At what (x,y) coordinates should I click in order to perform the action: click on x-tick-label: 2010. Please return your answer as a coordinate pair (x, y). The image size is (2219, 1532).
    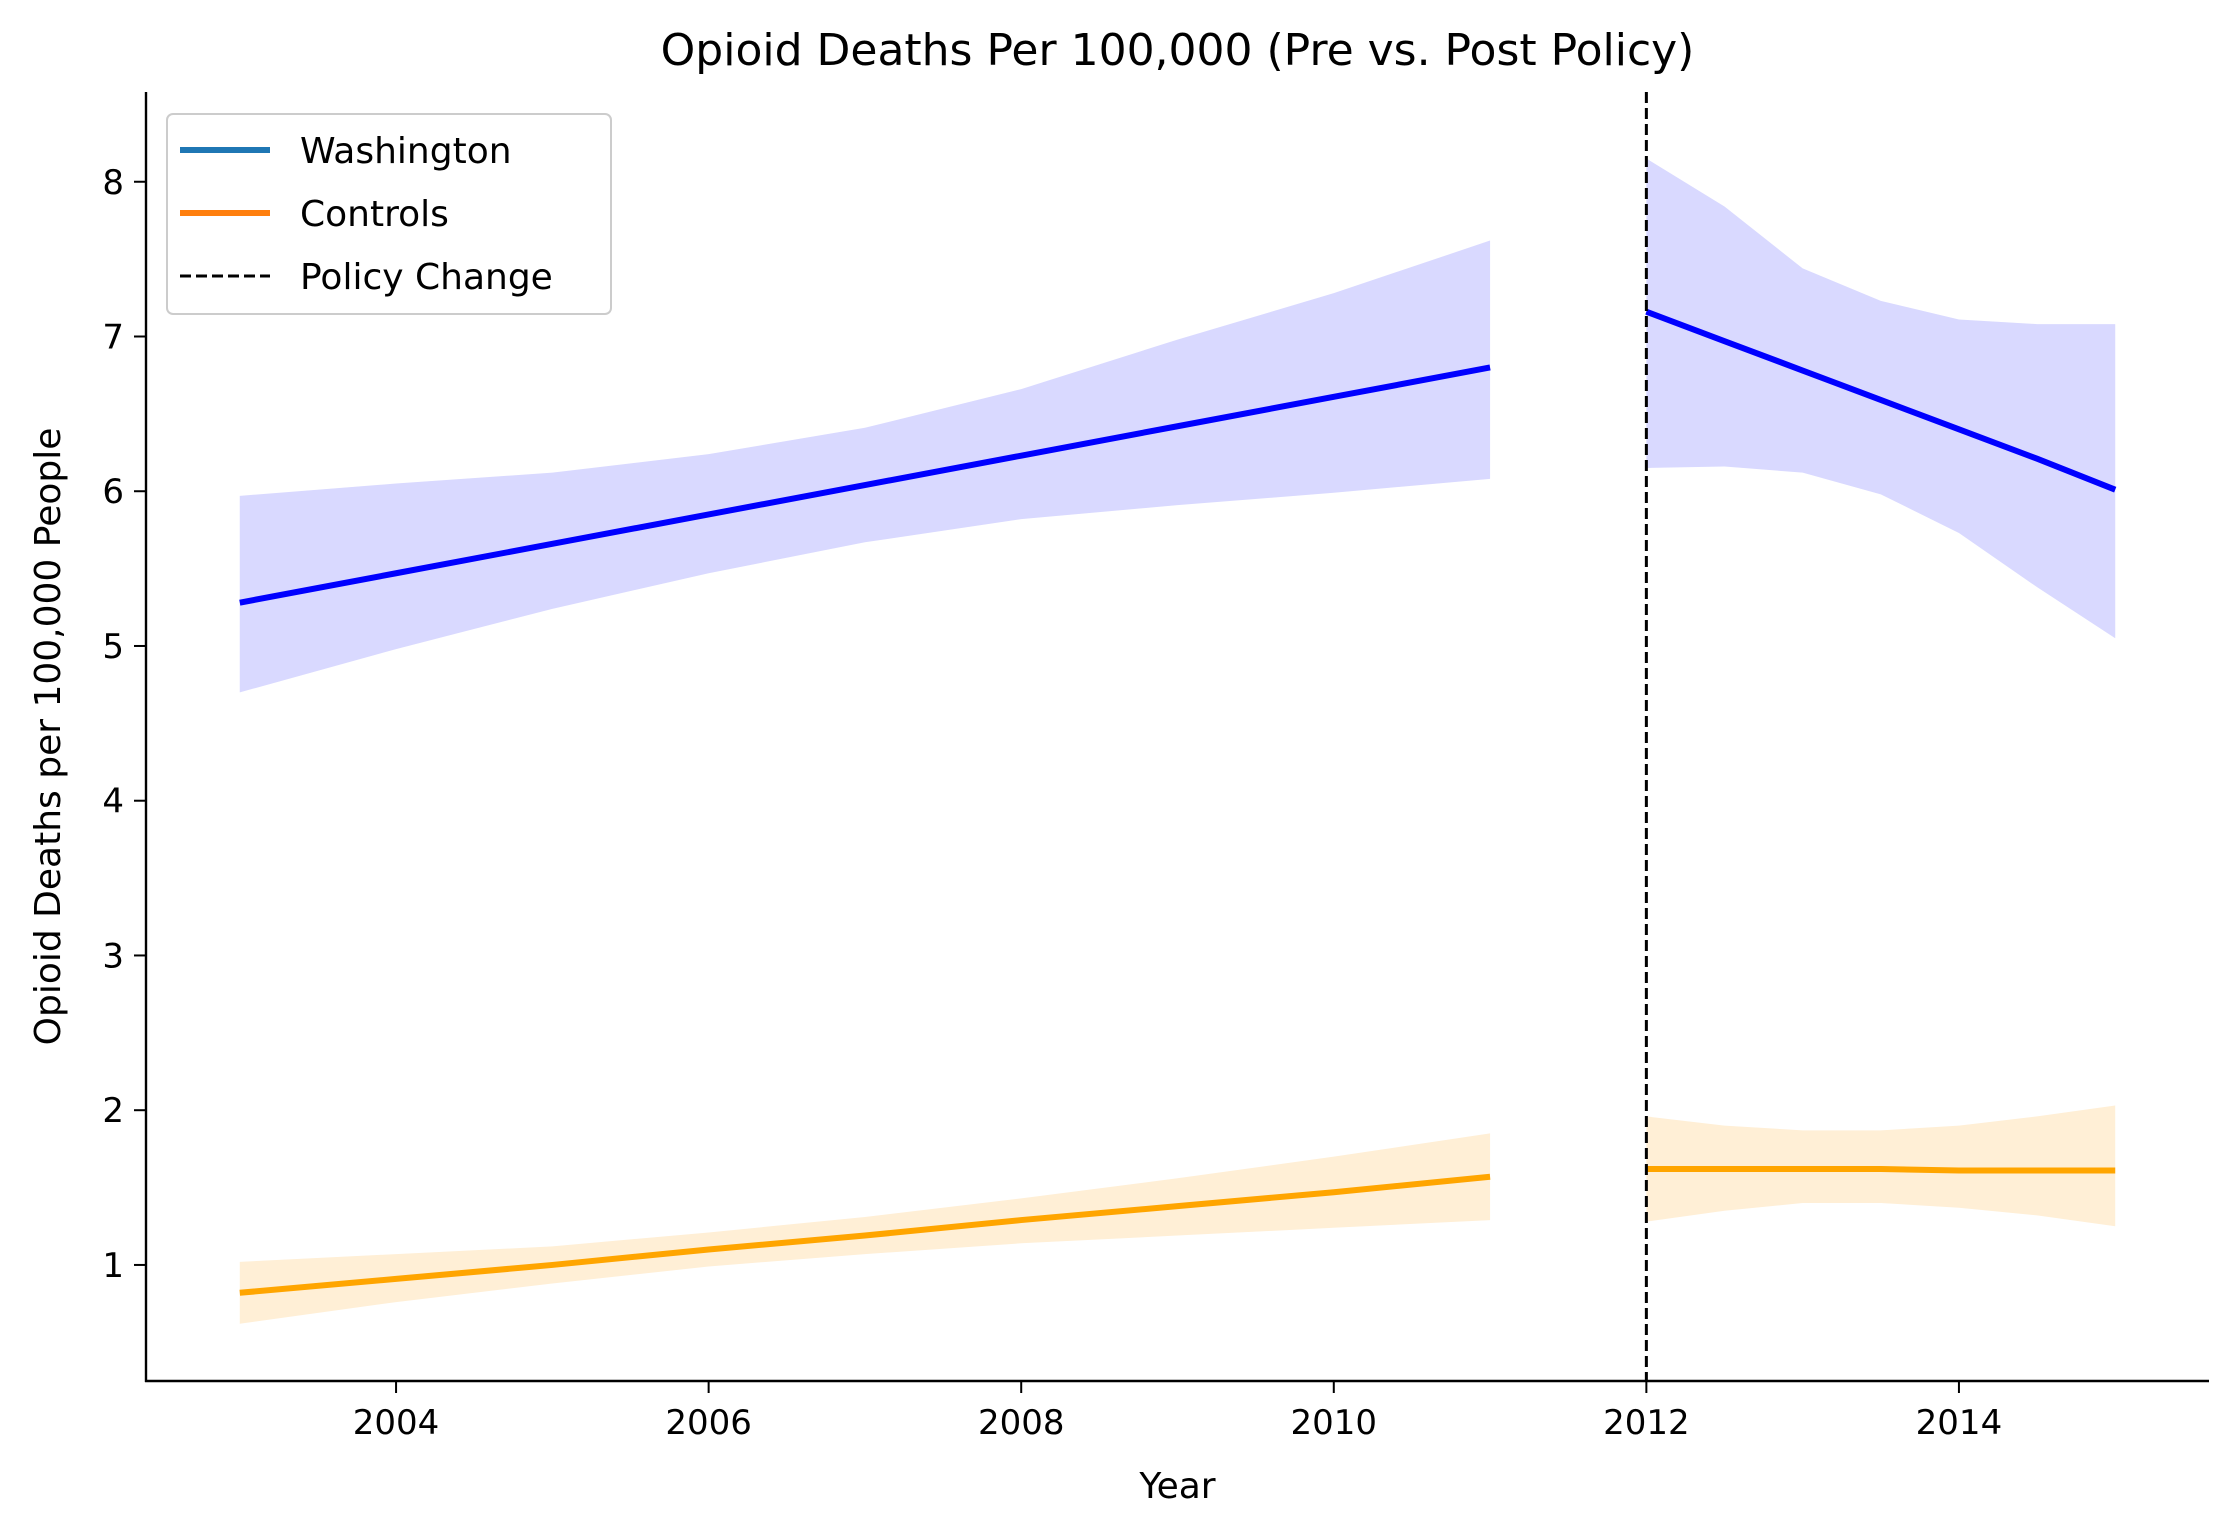
    Looking at the image, I should click on (1334, 1423).